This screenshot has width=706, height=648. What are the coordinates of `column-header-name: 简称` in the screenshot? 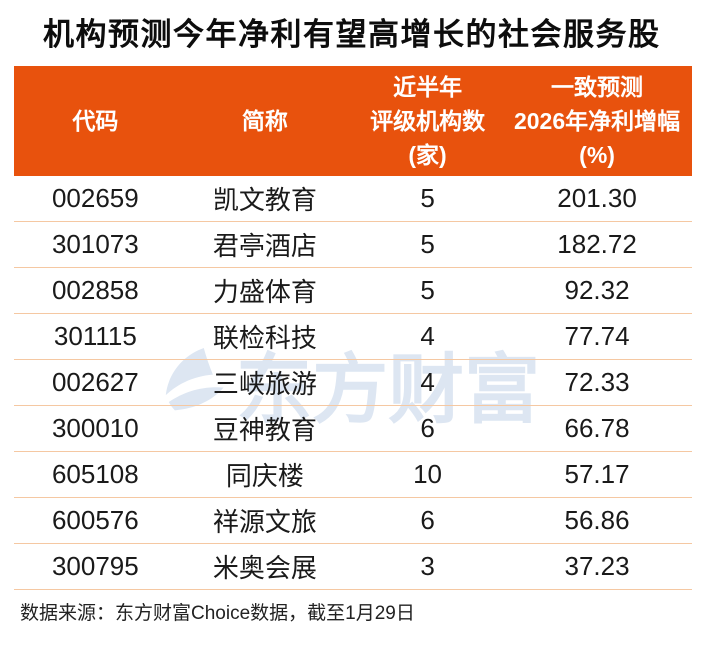 It's located at (265, 121).